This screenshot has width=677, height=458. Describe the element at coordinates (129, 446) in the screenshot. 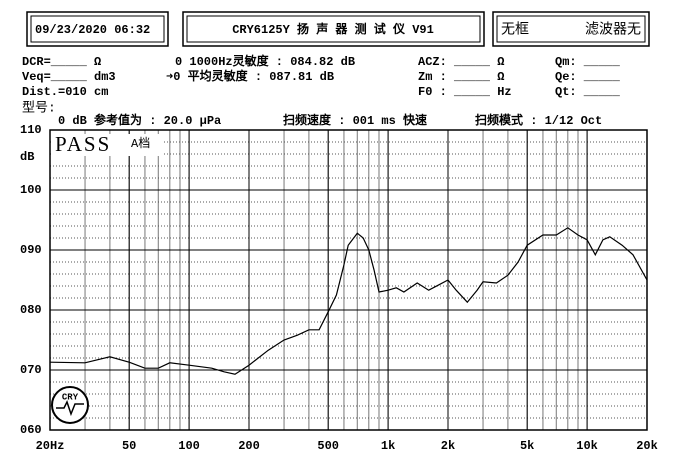

I see `x-tick-label: 50` at that location.